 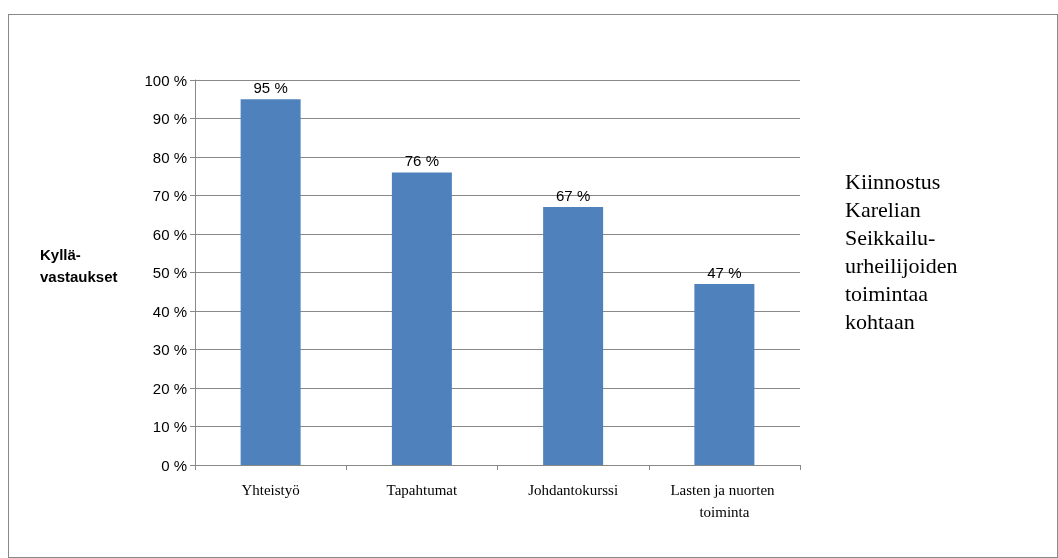 What do you see at coordinates (169, 234) in the screenshot?
I see `y-tick-label: 60 %` at bounding box center [169, 234].